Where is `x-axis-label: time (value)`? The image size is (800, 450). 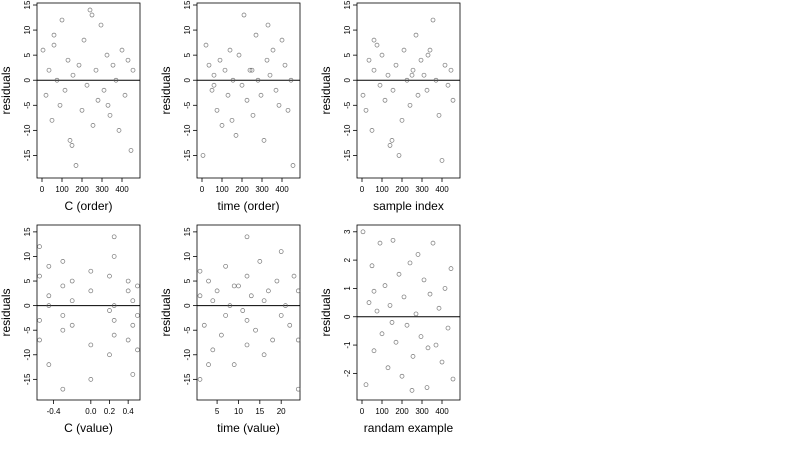
x-axis-label: time (value) is located at coordinates (248, 428).